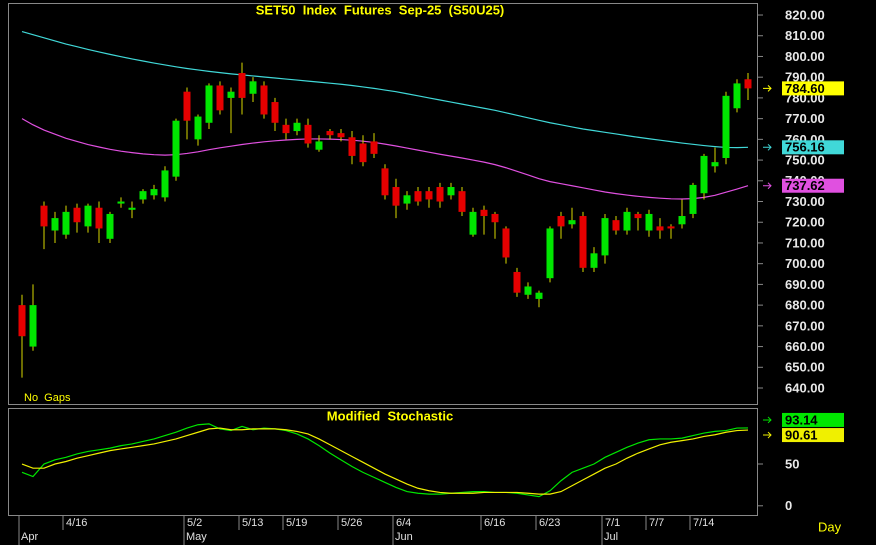 The width and height of the screenshot is (876, 545). I want to click on x-tick-label: 7/14, so click(703, 523).